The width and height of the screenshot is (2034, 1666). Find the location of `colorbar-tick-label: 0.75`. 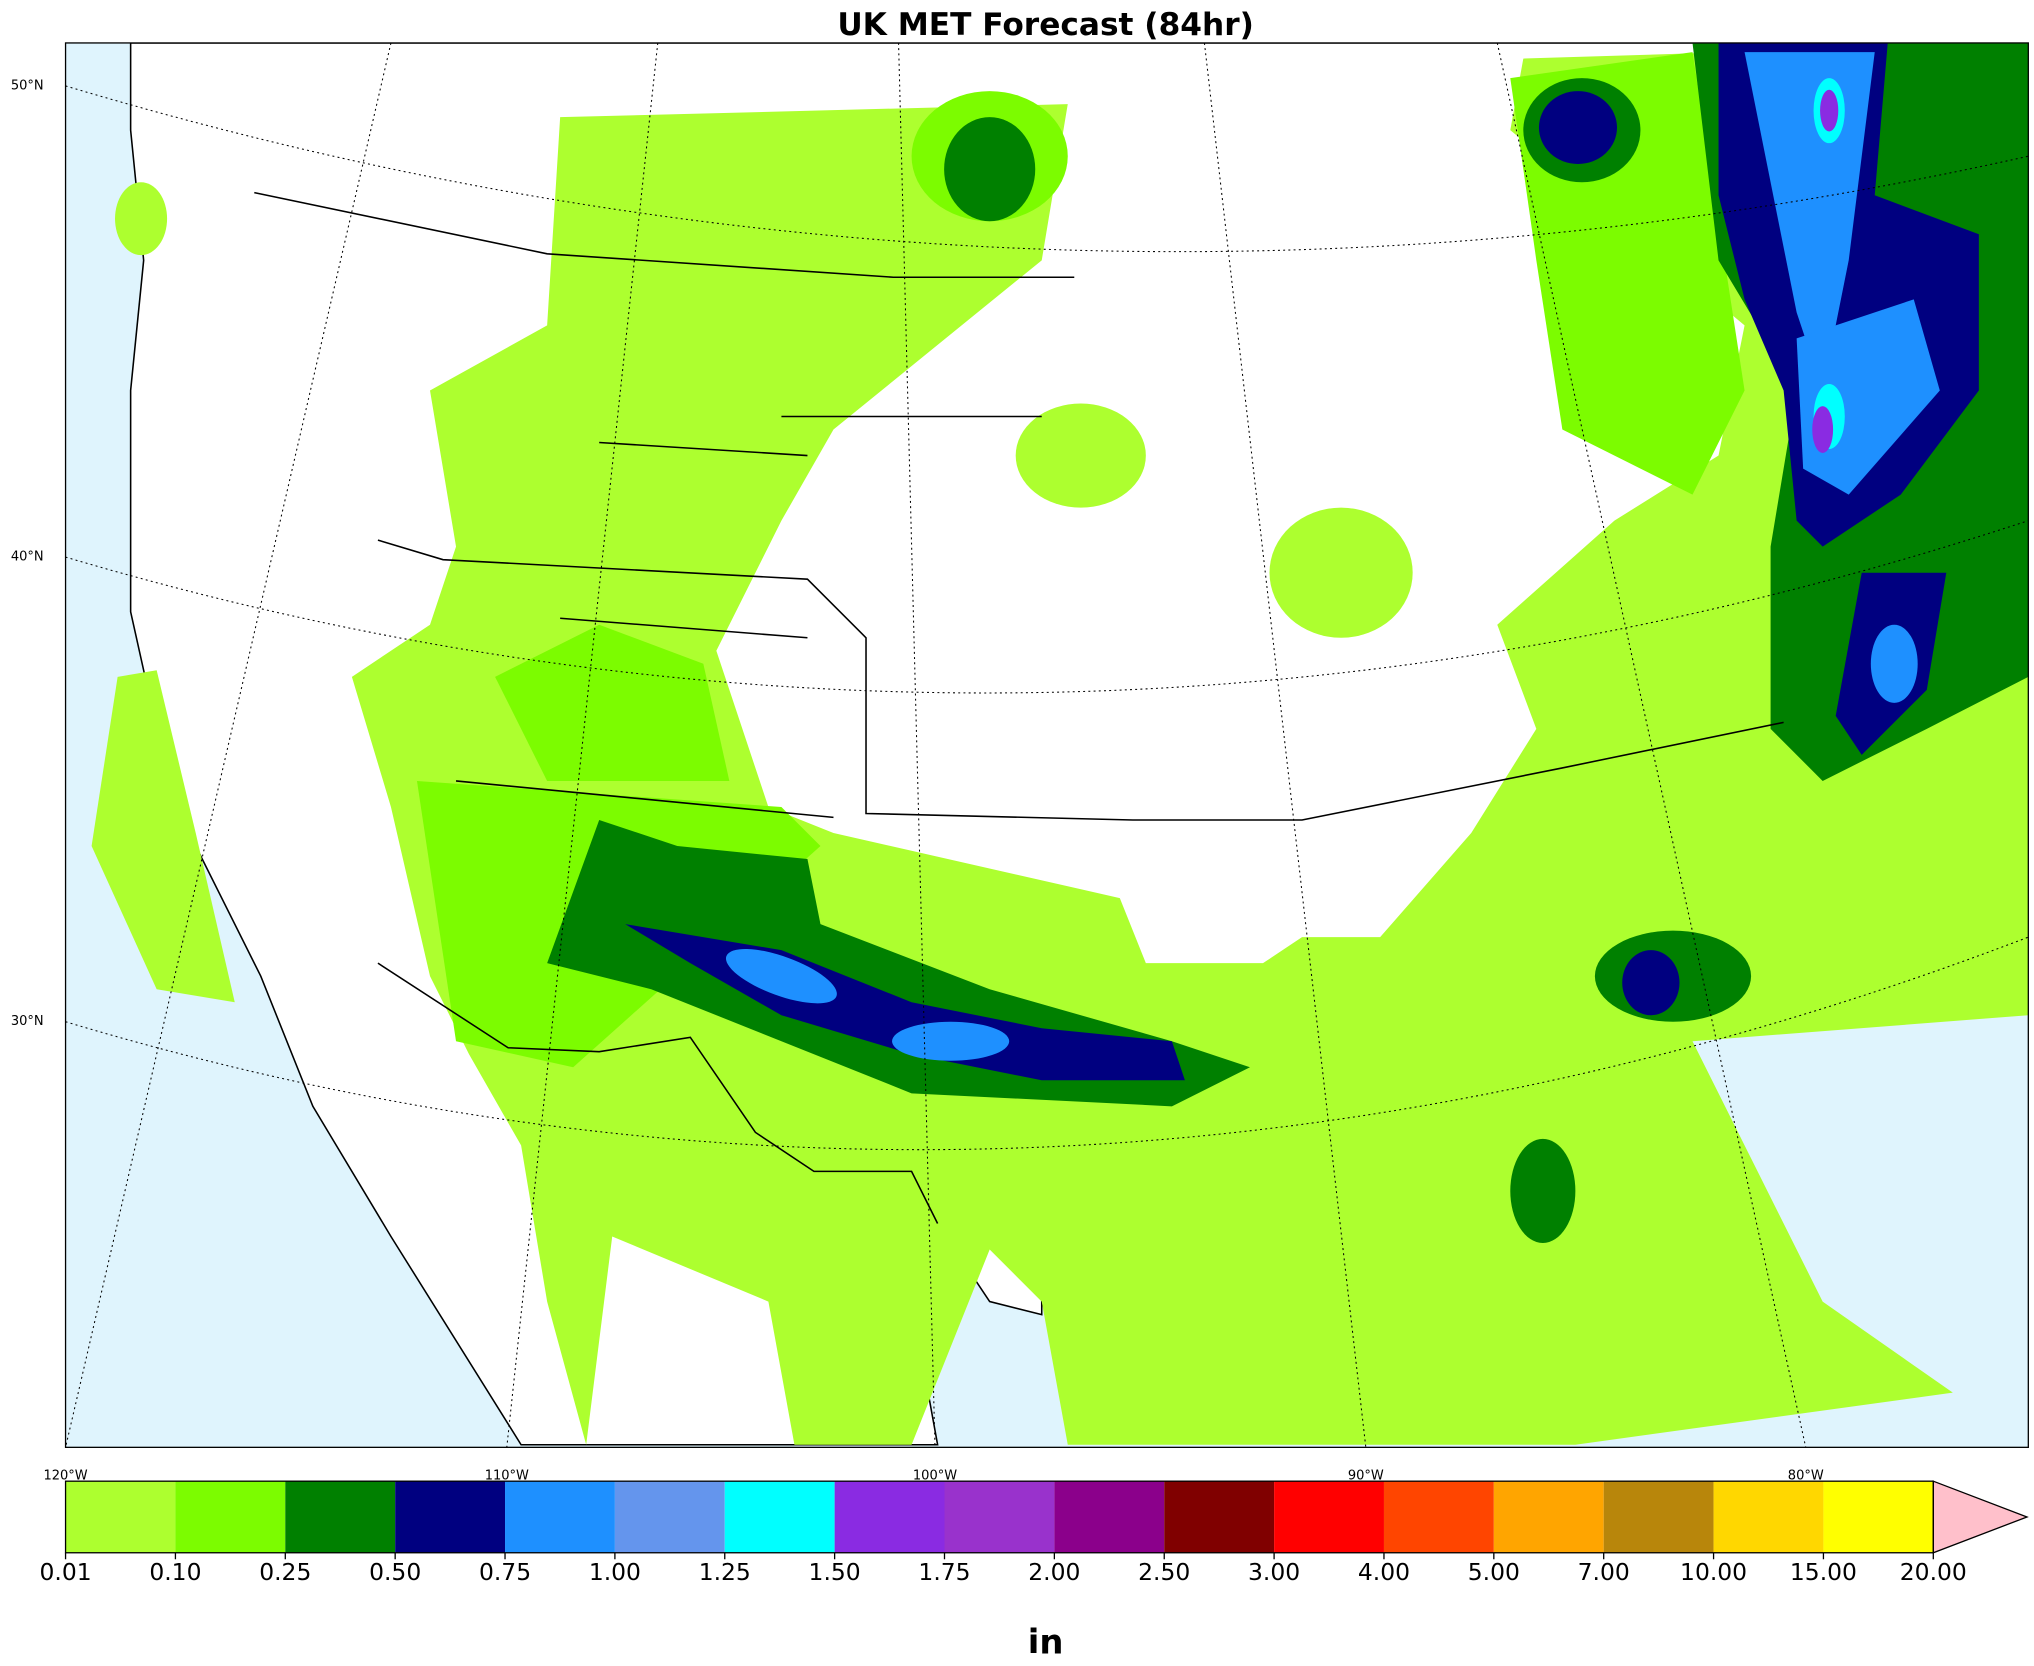

colorbar-tick-label: 0.75 is located at coordinates (505, 1572).